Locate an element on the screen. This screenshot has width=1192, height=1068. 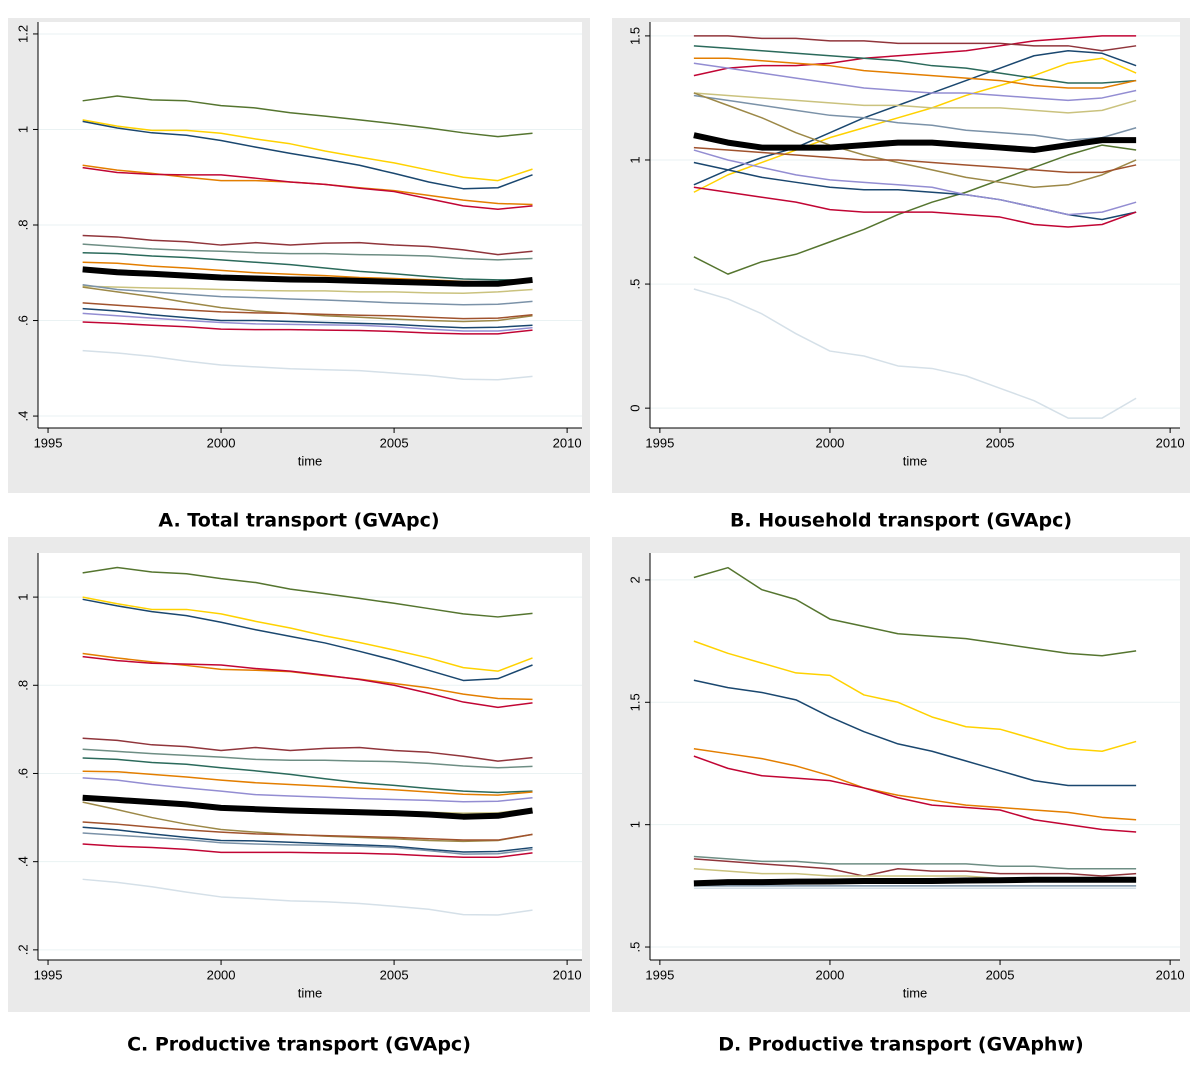
chart-title: D. Productive transport (GVAphw) is located at coordinates (900, 1045).